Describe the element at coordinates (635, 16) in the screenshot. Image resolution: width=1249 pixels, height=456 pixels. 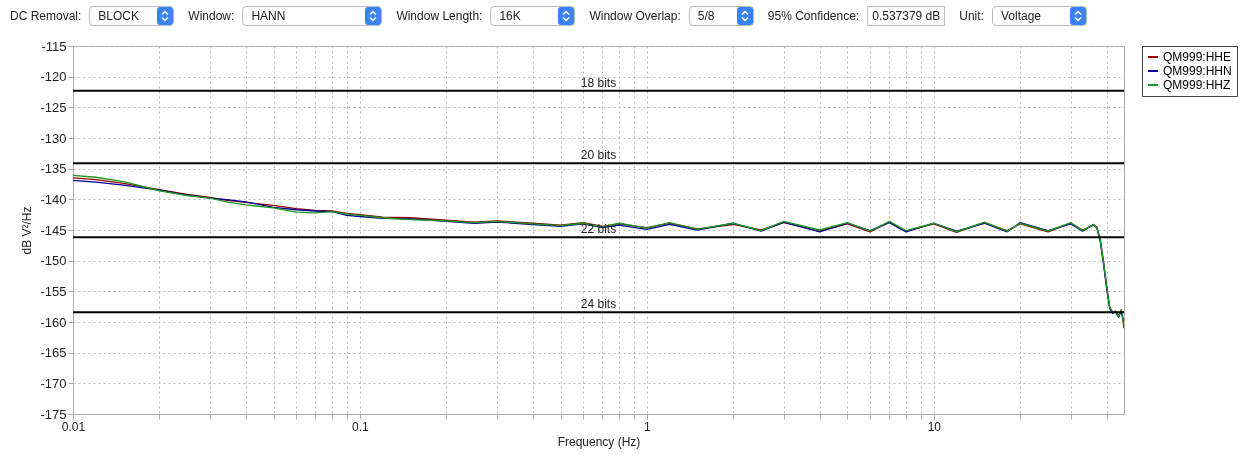
I see `text: Window Overlap:` at that location.